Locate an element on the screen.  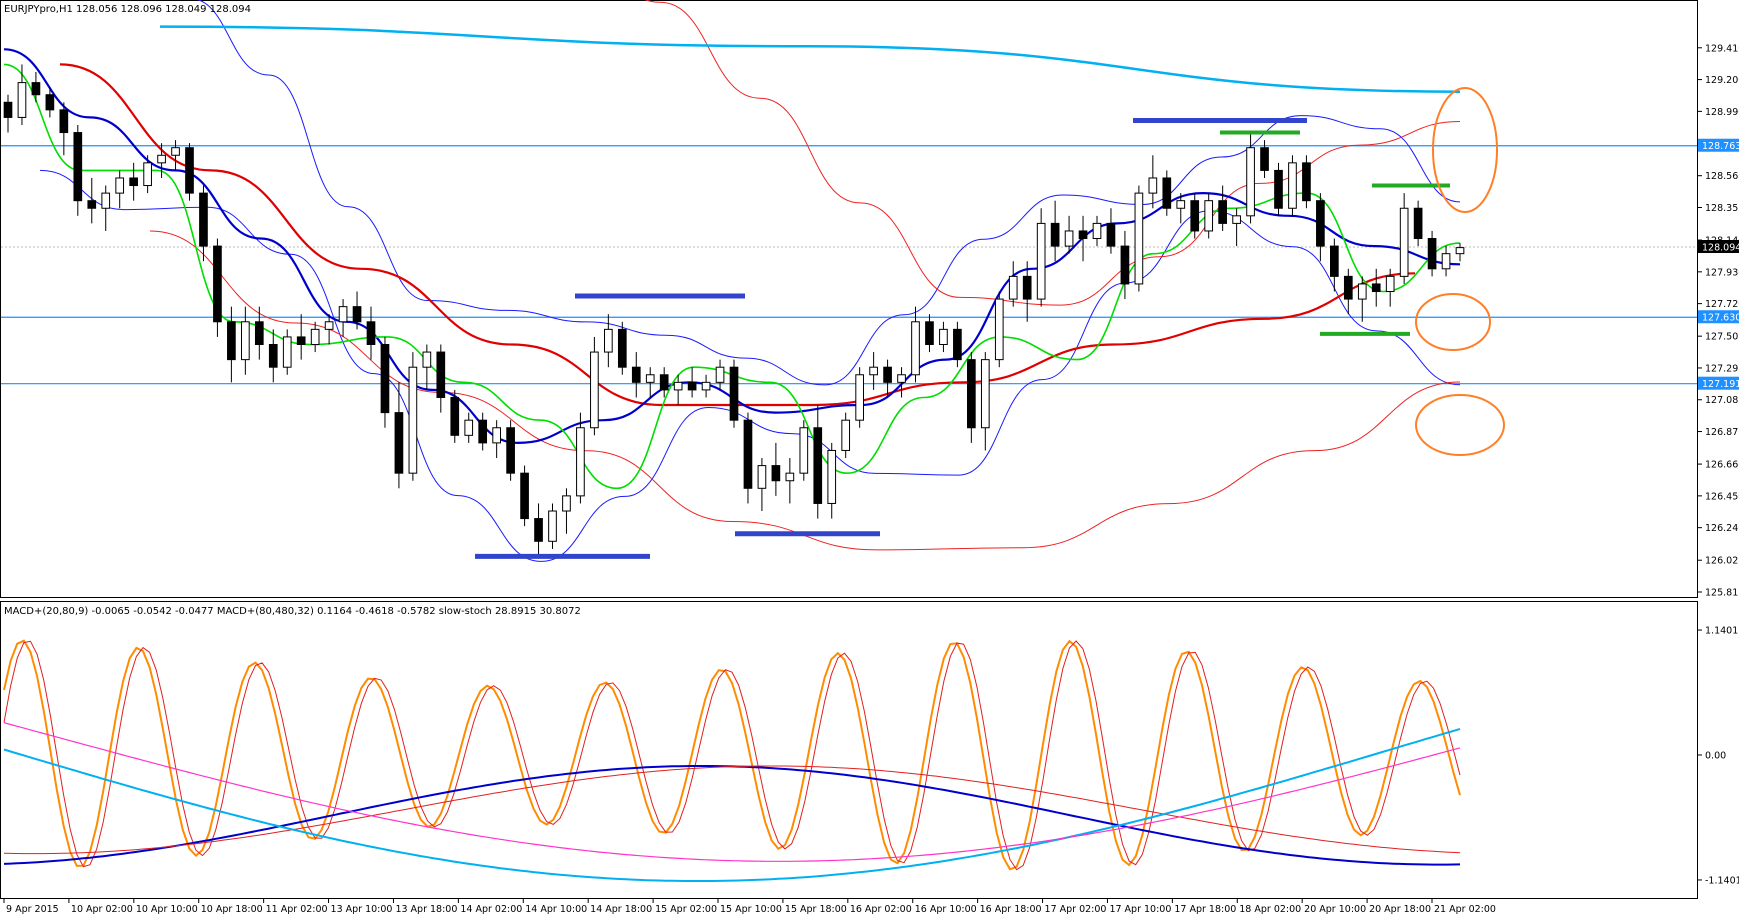
x-tick-label: 15 Apr 18:00 is located at coordinates (816, 909).